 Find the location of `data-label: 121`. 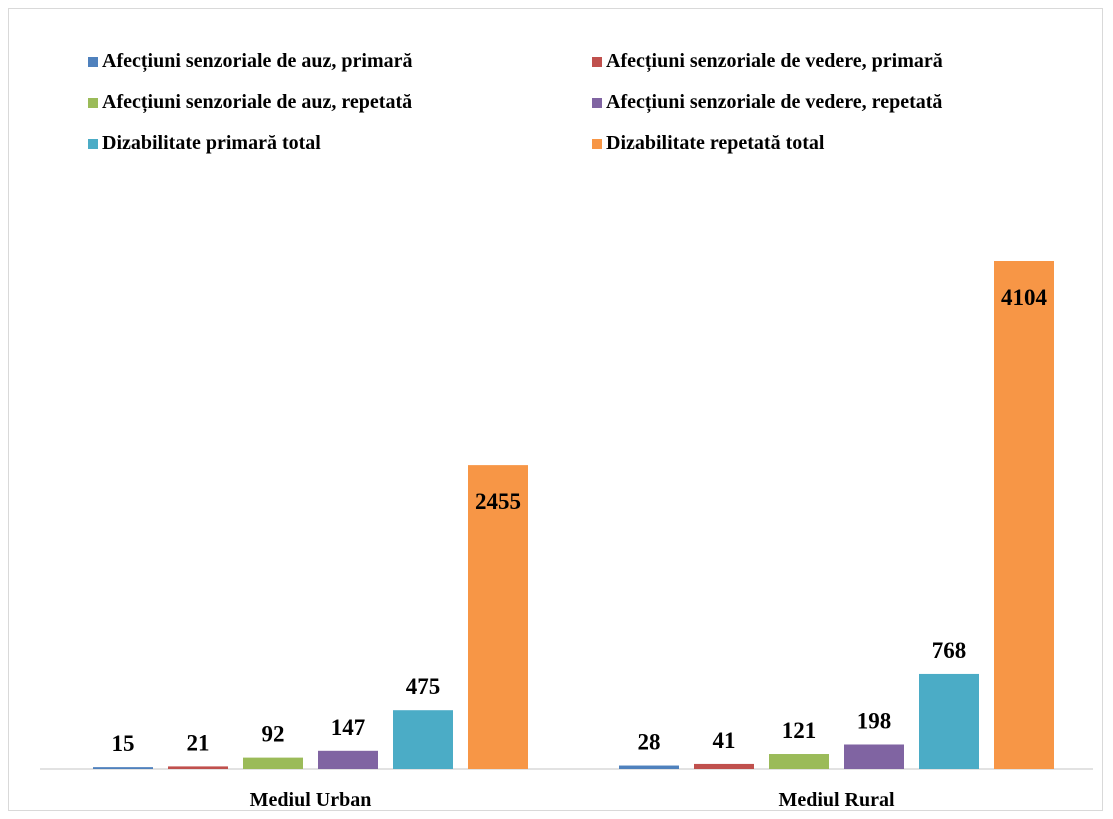

data-label: 121 is located at coordinates (799, 730).